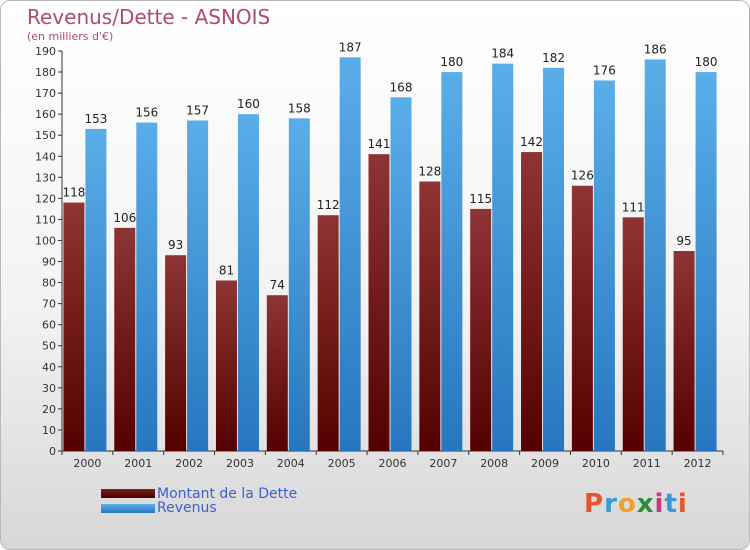 Image resolution: width=750 pixels, height=550 pixels. Describe the element at coordinates (655, 49) in the screenshot. I see `data-label-revenus: 186` at that location.